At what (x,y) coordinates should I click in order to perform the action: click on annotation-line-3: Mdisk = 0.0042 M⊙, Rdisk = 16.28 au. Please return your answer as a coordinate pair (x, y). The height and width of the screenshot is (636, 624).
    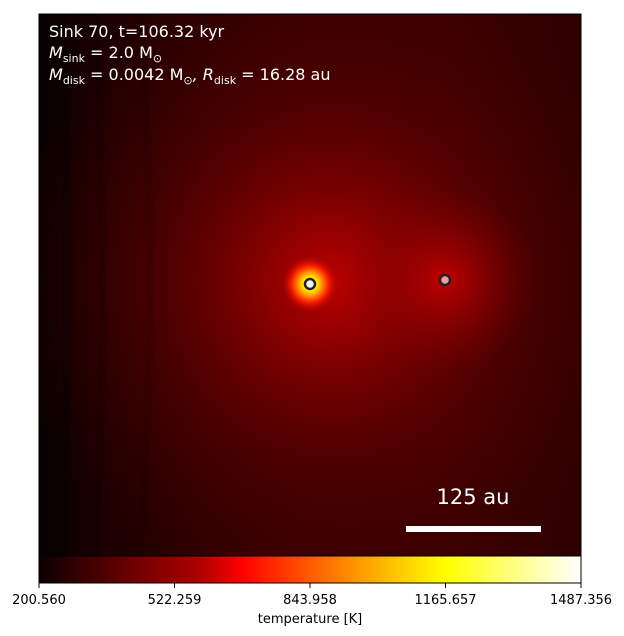
    Looking at the image, I should click on (189, 76).